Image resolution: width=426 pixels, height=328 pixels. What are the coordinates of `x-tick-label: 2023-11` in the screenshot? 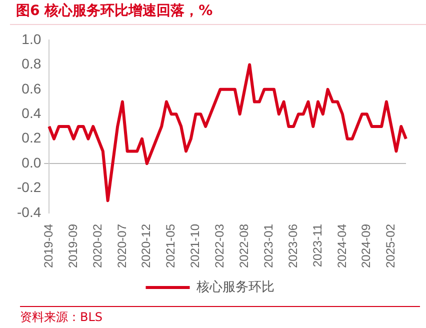 It's located at (317, 246).